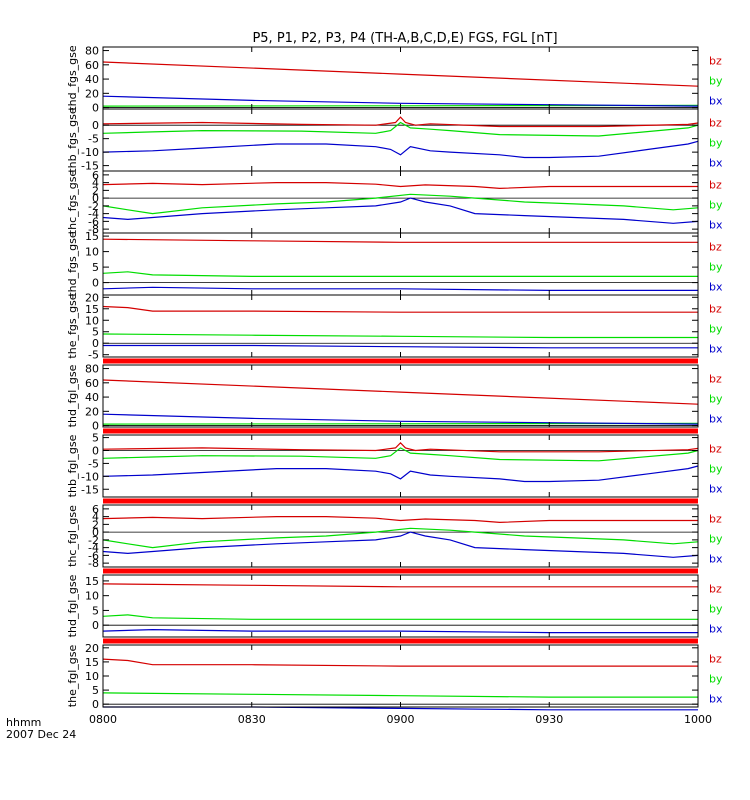 Image resolution: width=750 pixels, height=800 pixels. What do you see at coordinates (93, 139) in the screenshot?
I see `y-tick-label: -5` at bounding box center [93, 139].